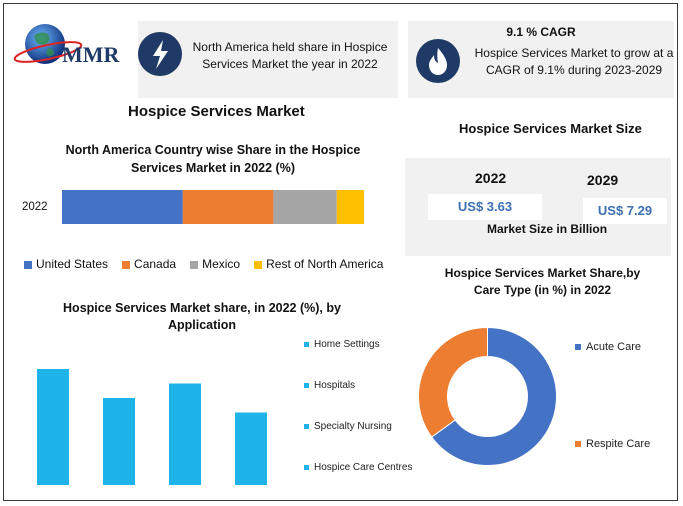 The height and width of the screenshot is (506, 683). Describe the element at coordinates (152, 427) in the screenshot. I see `application-share-chart` at that location.